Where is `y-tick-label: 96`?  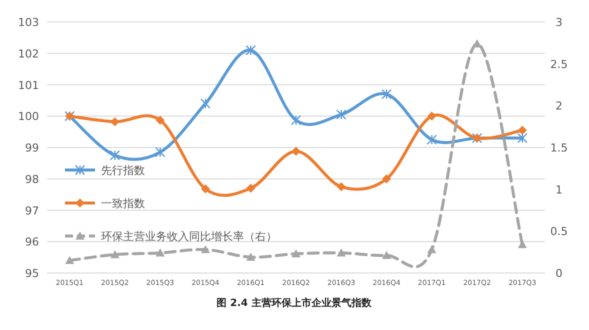
y-tick-label: 96 is located at coordinates (32, 242).